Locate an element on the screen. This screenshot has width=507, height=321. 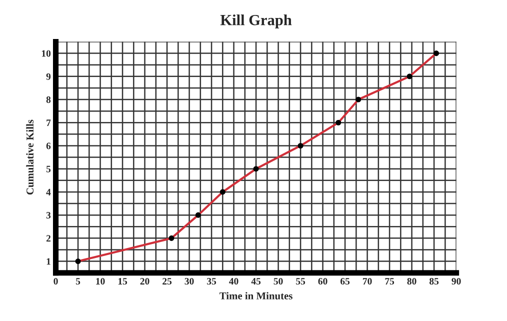
x-tick-label: 20 is located at coordinates (145, 281).